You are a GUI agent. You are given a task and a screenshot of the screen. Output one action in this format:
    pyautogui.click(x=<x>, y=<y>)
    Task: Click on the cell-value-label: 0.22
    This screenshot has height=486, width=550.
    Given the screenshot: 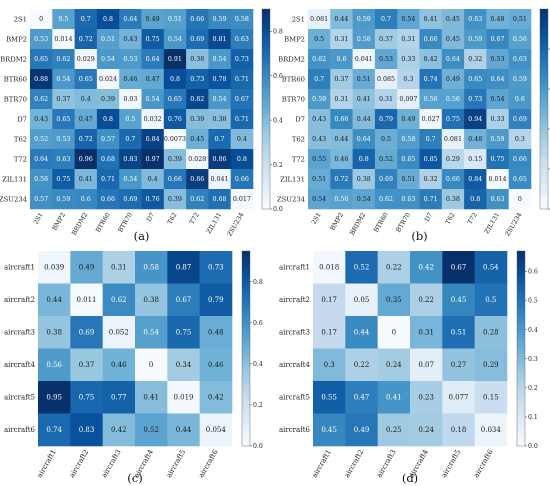 What is the action you would take?
    pyautogui.click(x=426, y=300)
    